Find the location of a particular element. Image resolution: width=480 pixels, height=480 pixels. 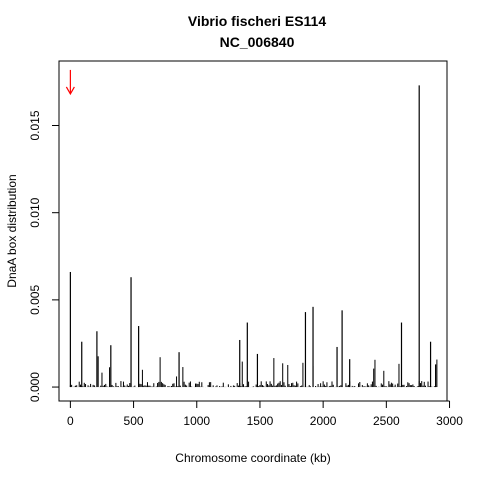

chart-title: Vibrio fischeri ES114 is located at coordinates (257, 21).